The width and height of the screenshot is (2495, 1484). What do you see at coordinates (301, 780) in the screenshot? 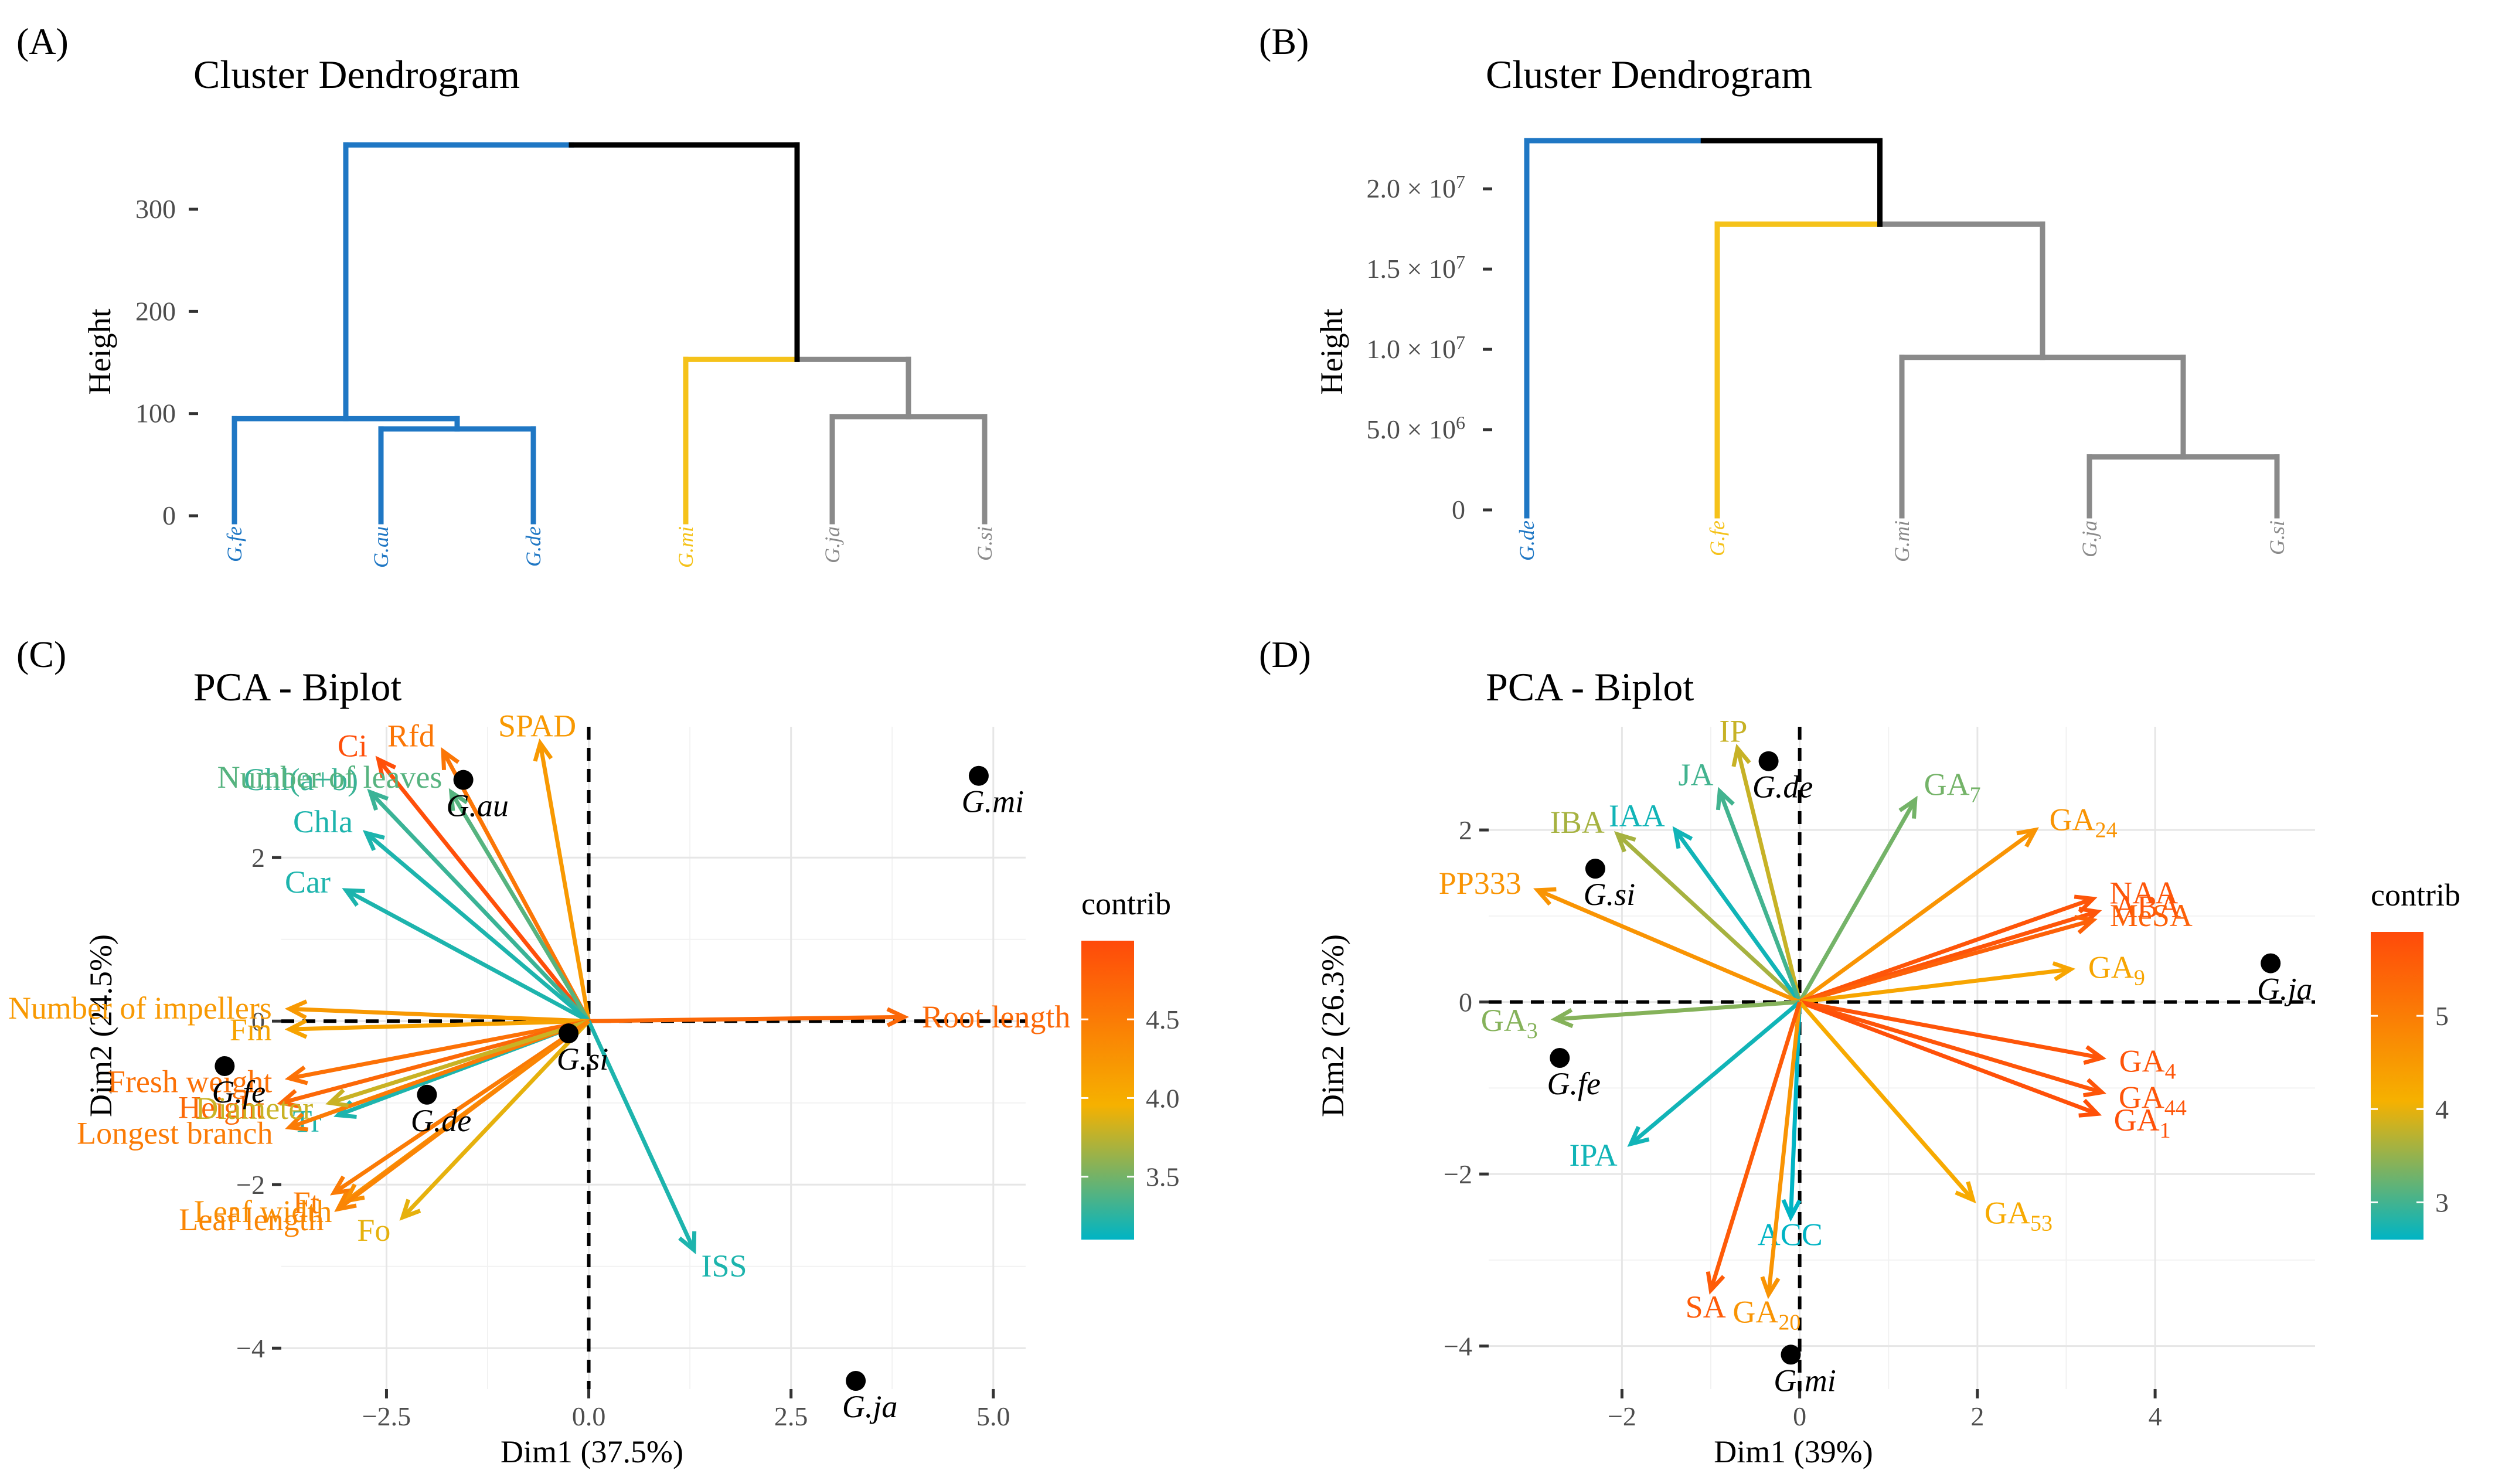
I see `arrow-label: Chl(a+b)` at bounding box center [301, 780].